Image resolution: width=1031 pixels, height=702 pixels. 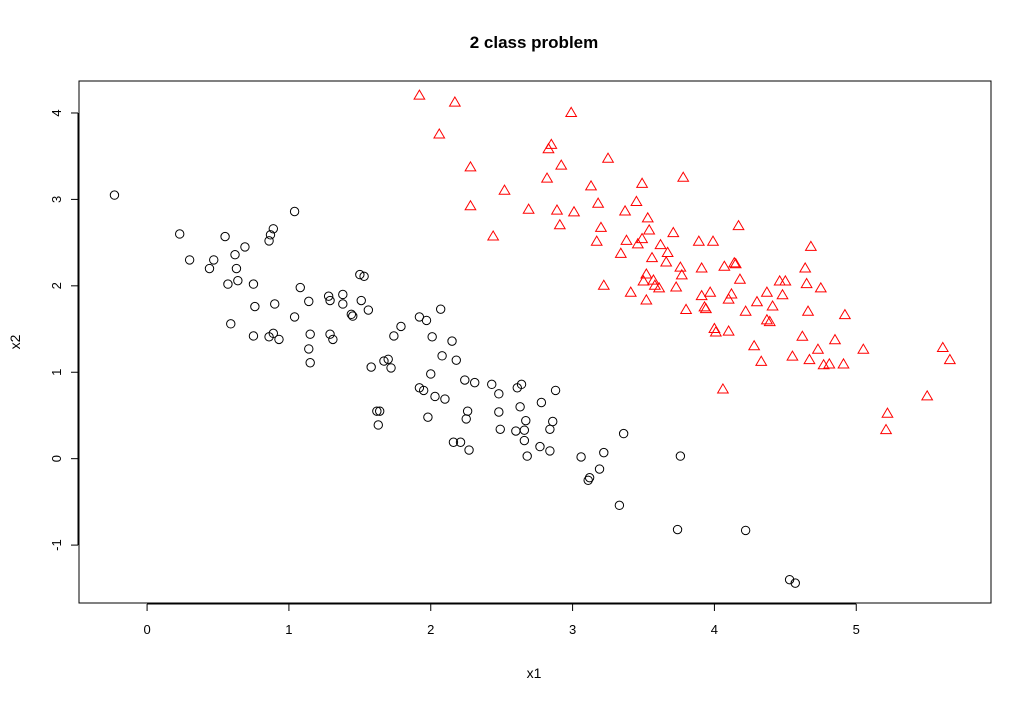 What do you see at coordinates (430, 629) in the screenshot?
I see `x-tick-label: 2` at bounding box center [430, 629].